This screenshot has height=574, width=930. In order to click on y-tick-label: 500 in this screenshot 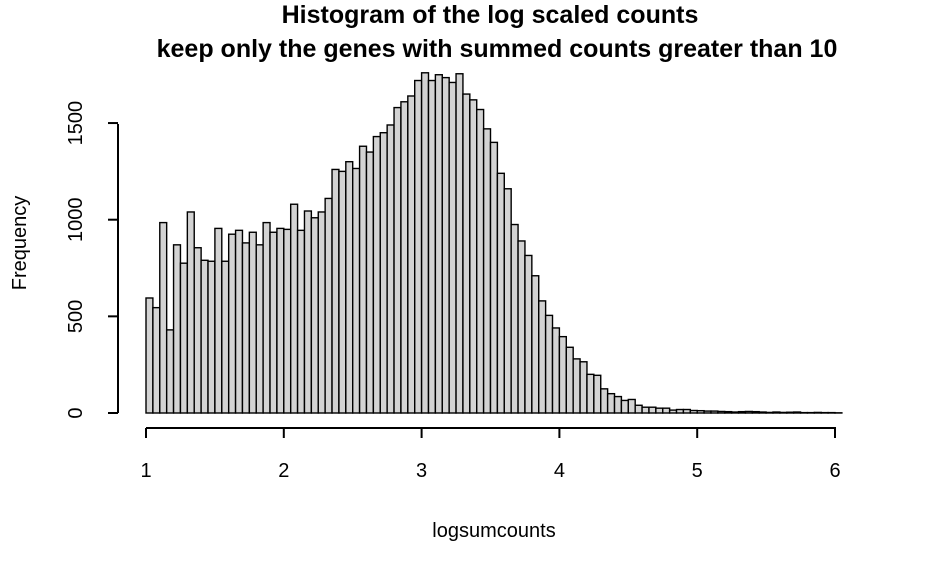, I will do `click(76, 316)`.